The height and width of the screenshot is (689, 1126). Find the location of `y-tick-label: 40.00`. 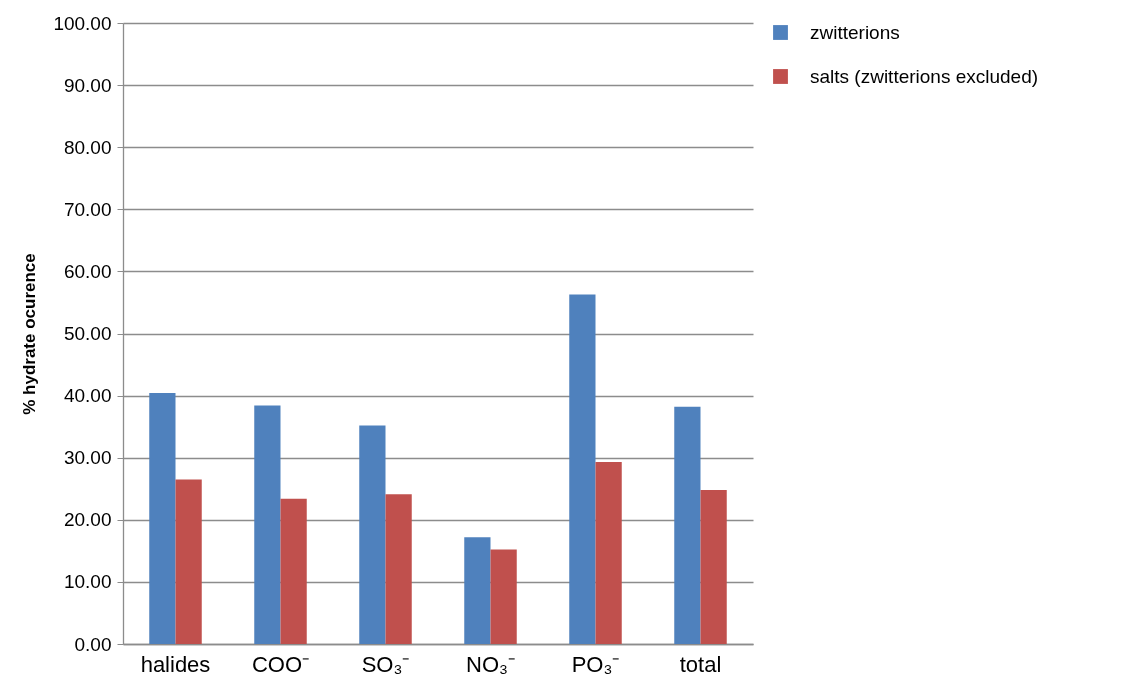

y-tick-label: 40.00 is located at coordinates (87, 396).